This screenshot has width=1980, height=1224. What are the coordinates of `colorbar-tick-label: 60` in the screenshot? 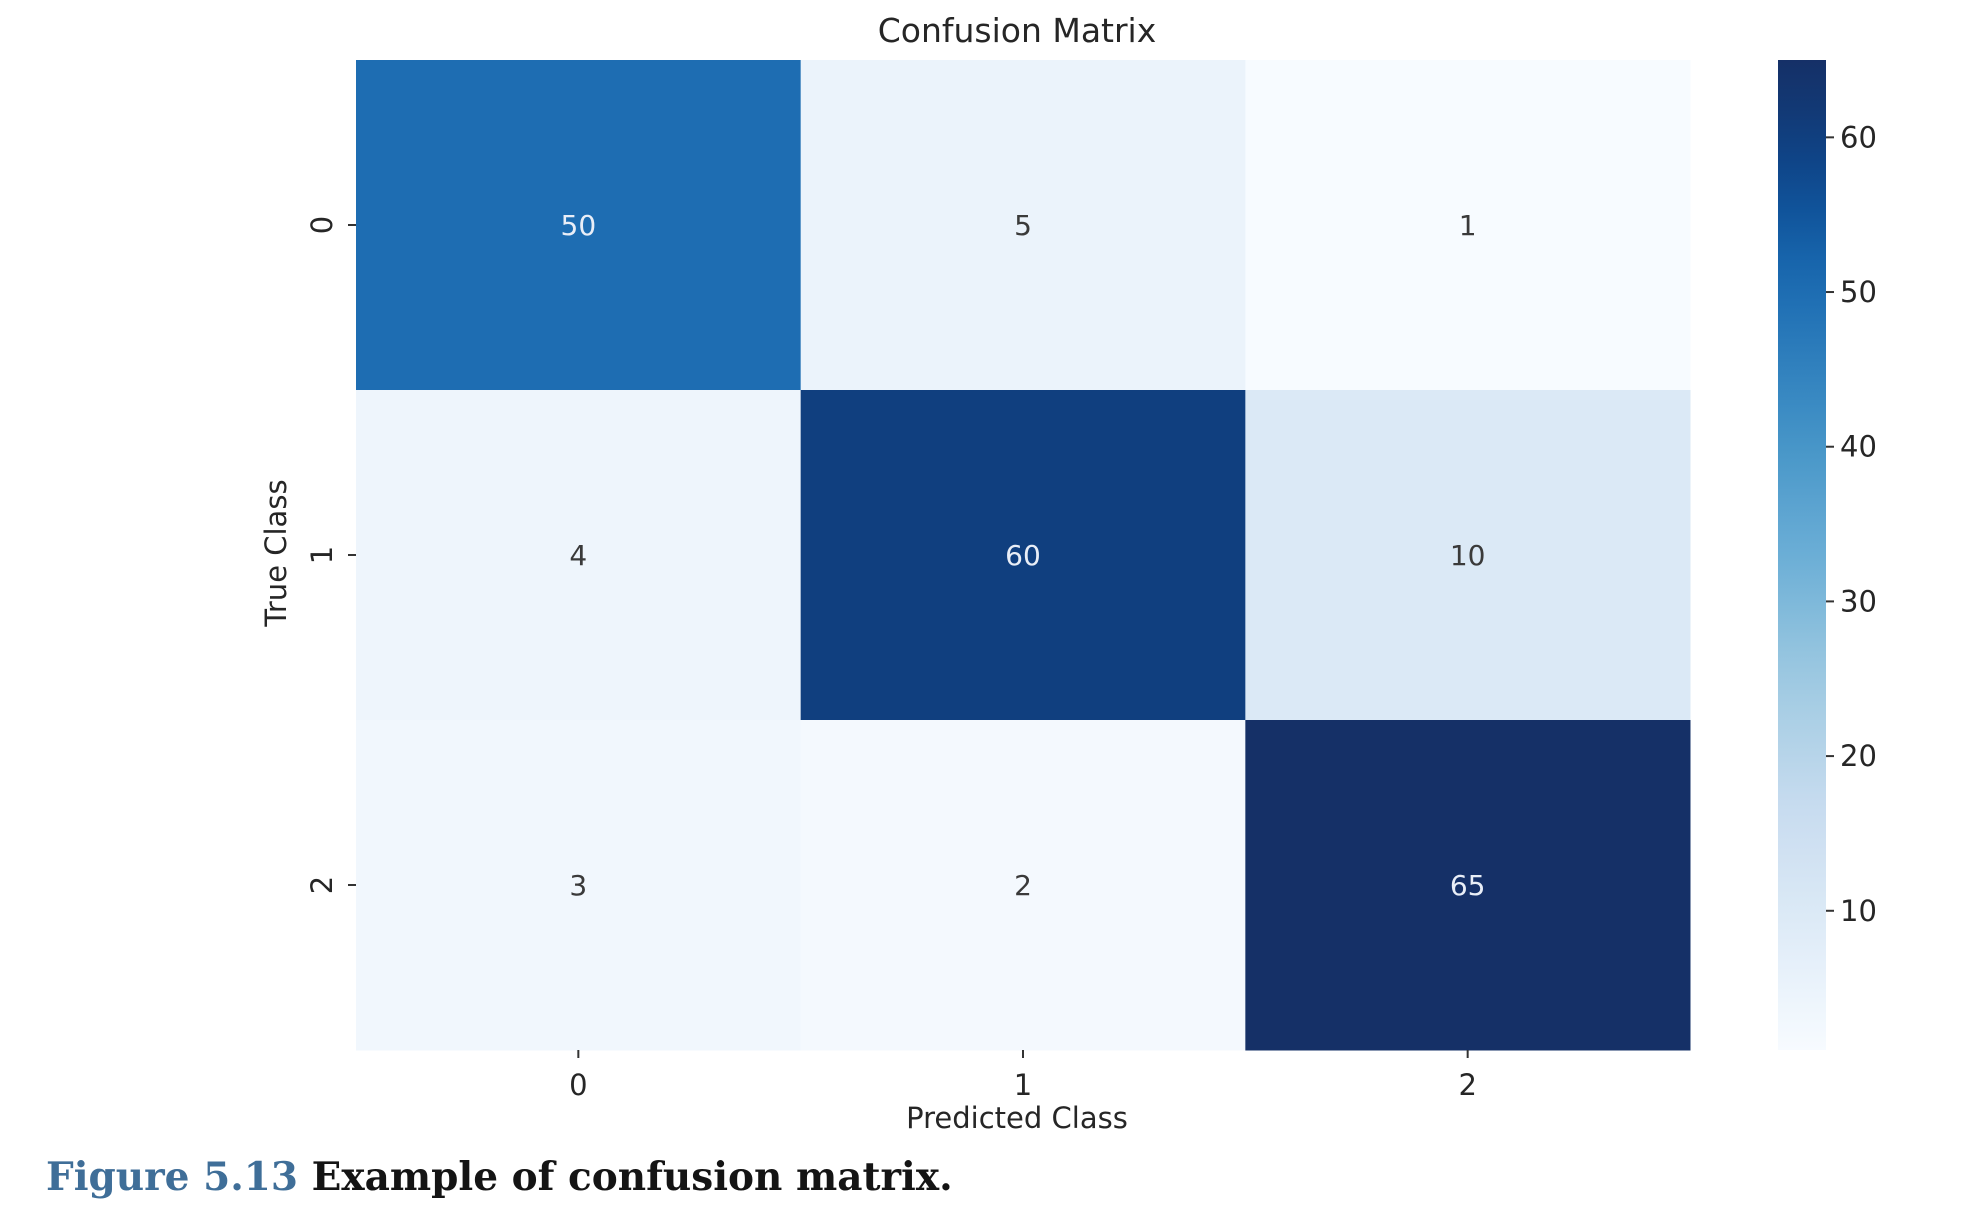 It's located at (1858, 137).